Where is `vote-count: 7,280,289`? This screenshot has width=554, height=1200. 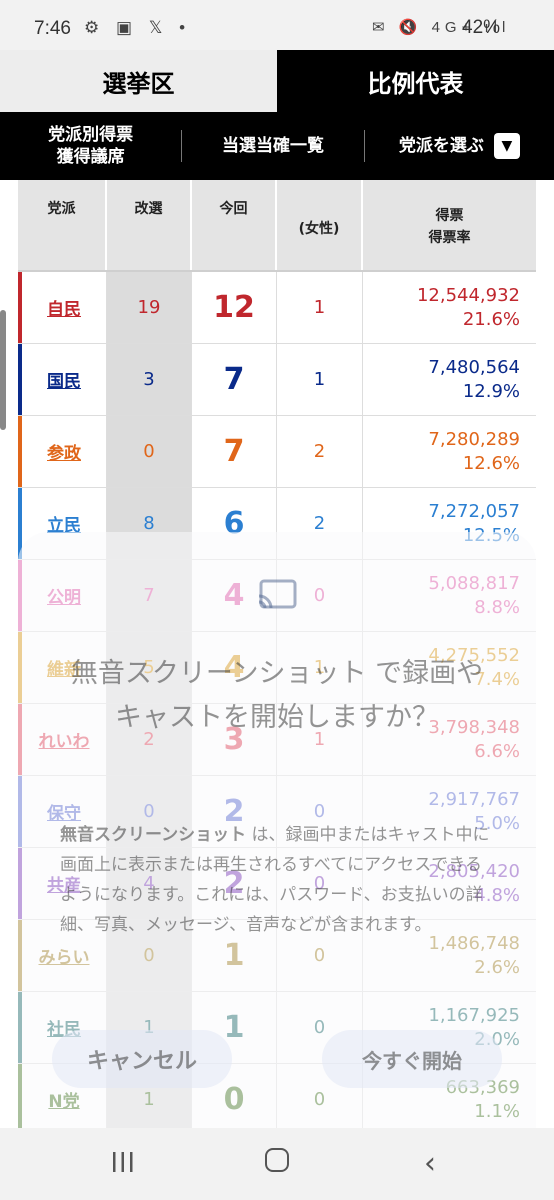 vote-count: 7,280,289 is located at coordinates (474, 439).